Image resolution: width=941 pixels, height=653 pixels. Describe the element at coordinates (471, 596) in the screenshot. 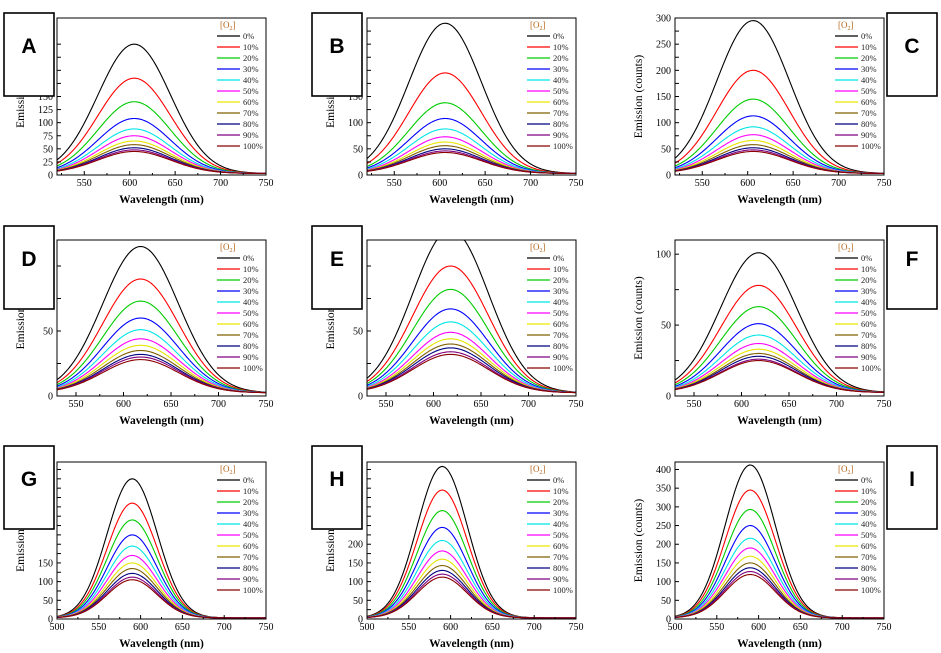

I see `series-line-90pct` at that location.